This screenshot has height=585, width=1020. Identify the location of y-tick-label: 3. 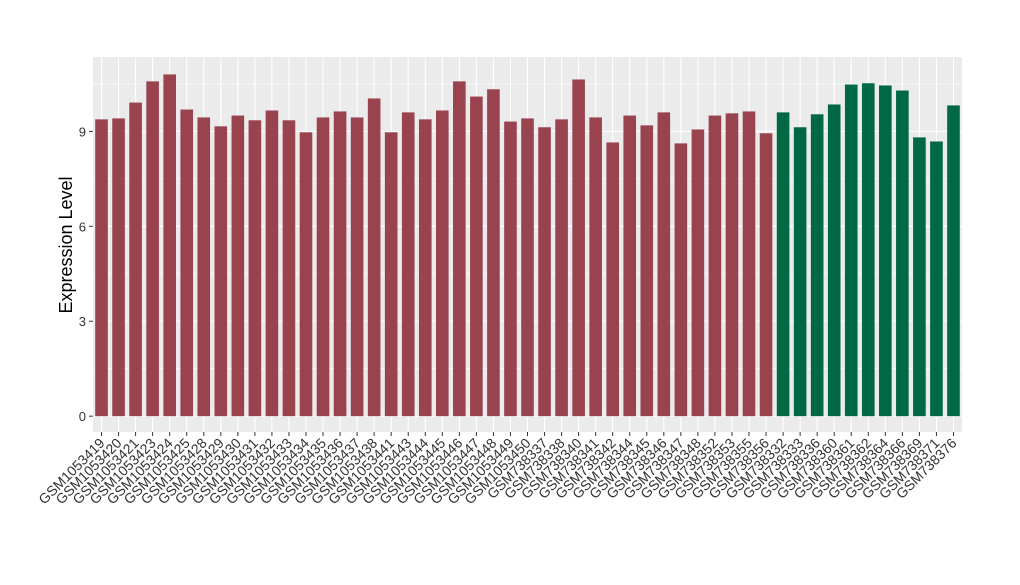
(82, 321).